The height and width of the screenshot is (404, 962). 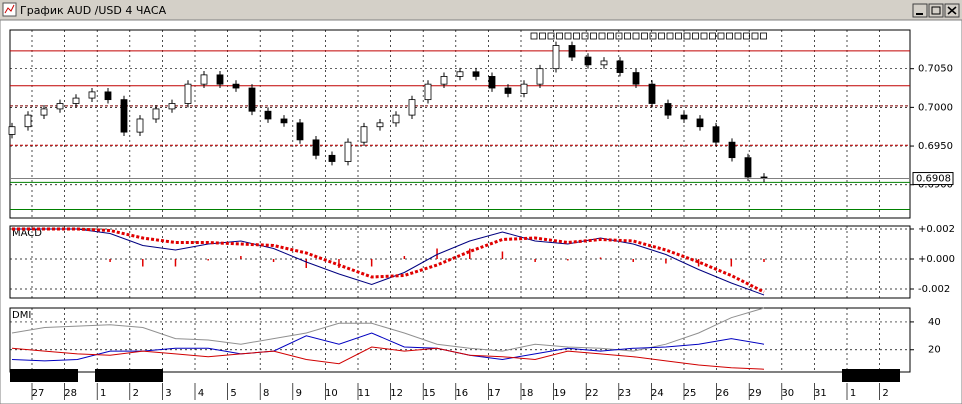 What do you see at coordinates (481, 10) in the screenshot?
I see `title-bar` at bounding box center [481, 10].